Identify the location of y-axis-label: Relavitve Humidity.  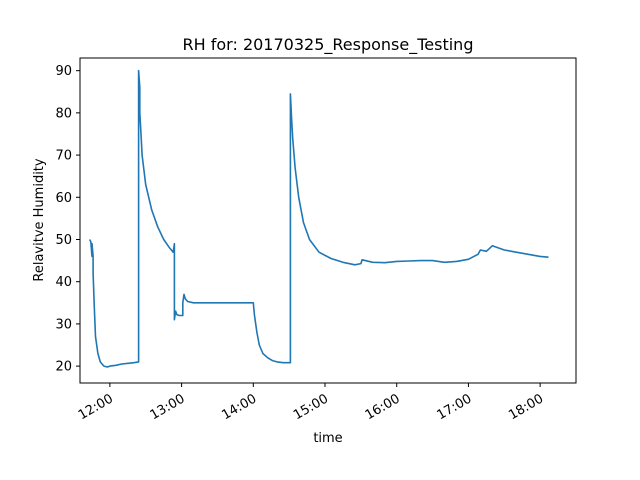
(39, 220).